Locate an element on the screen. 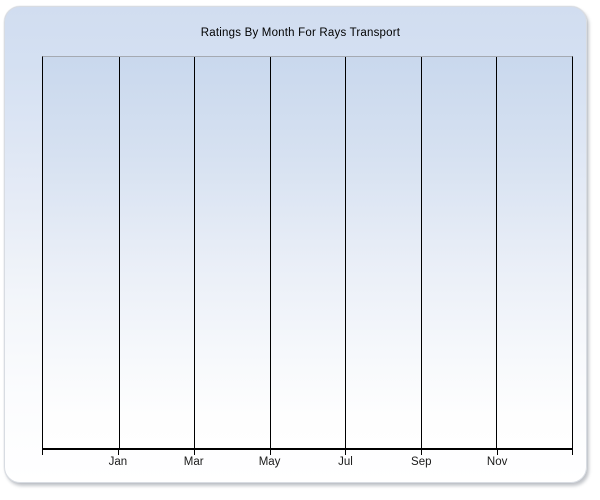 The image size is (600, 500). gridline-jul is located at coordinates (346, 252).